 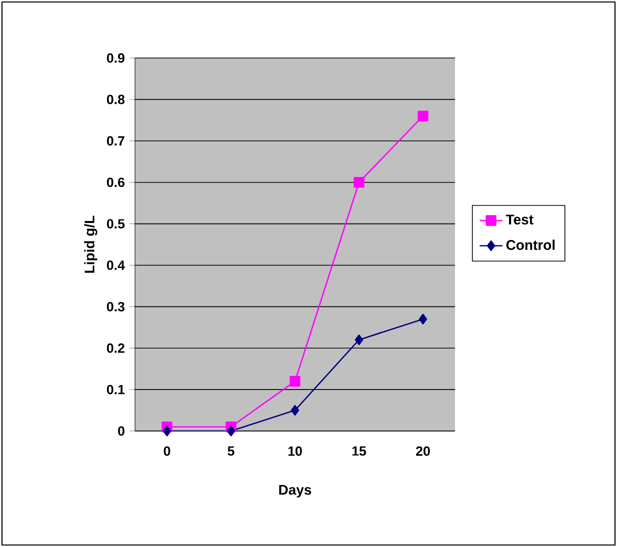 I want to click on y-tick-label: 0.2, so click(x=115, y=348).